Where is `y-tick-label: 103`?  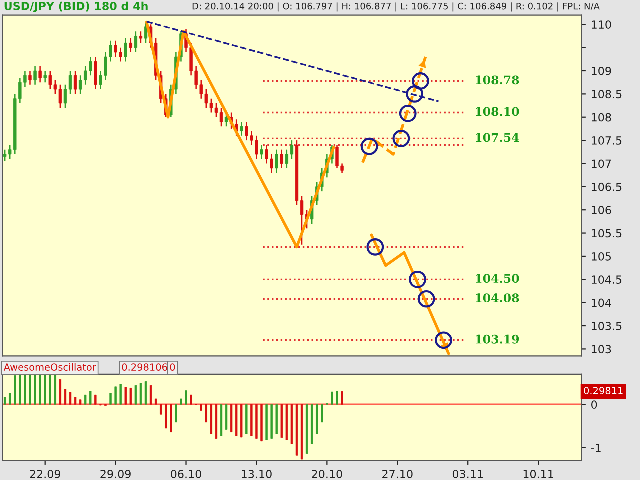 y-tick-label: 103 is located at coordinates (602, 349).